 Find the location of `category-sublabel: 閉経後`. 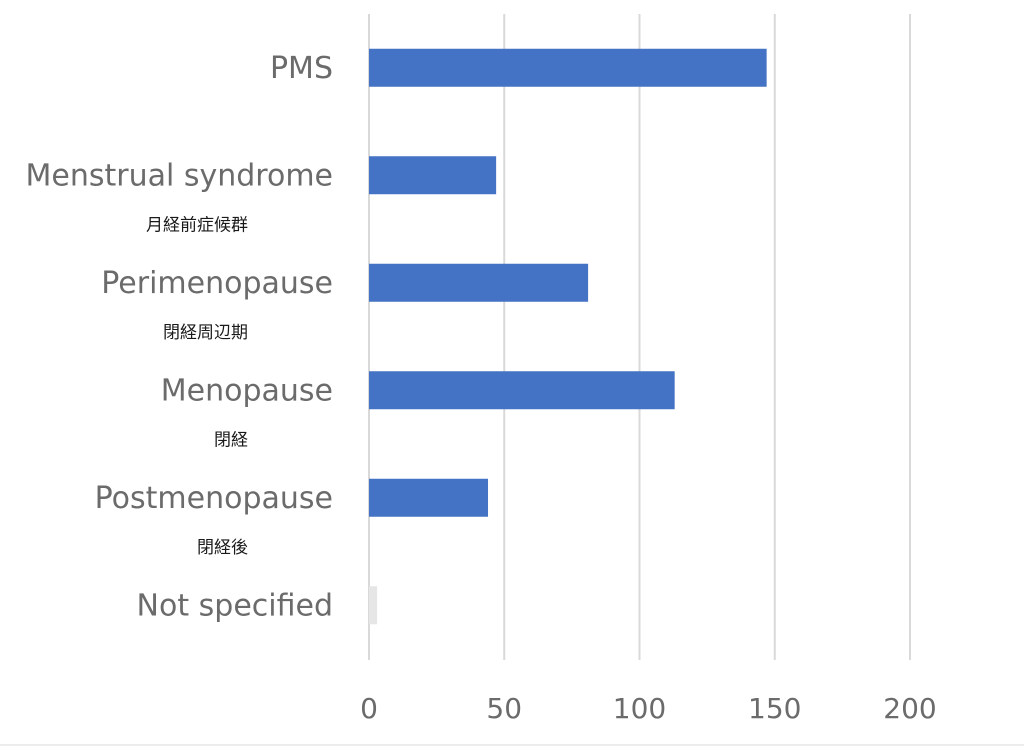

category-sublabel: 閉経後 is located at coordinates (222, 548).